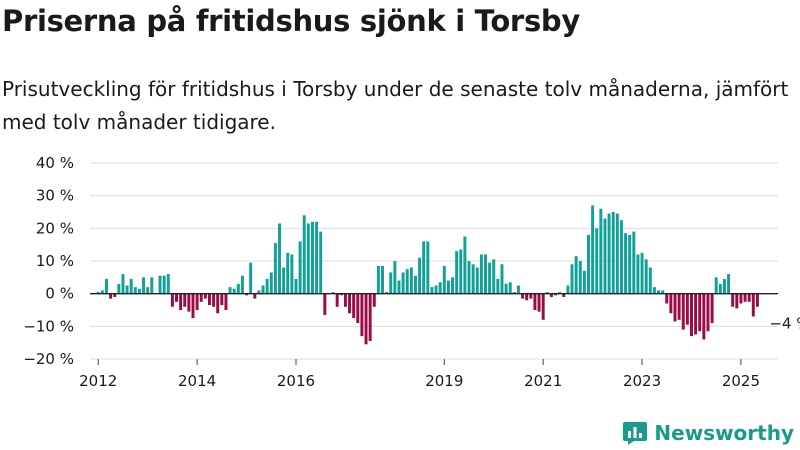 The height and width of the screenshot is (450, 800). What do you see at coordinates (642, 381) in the screenshot?
I see `x-tick-label: 2023` at bounding box center [642, 381].